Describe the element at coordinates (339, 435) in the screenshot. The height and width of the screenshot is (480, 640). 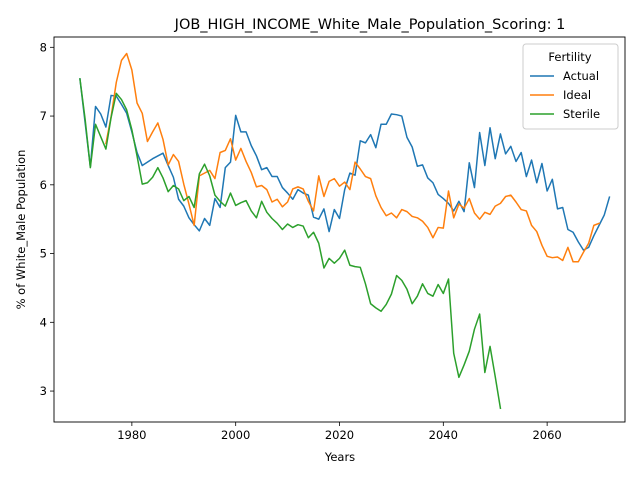
I see `x-tick-label: 2020` at that location.